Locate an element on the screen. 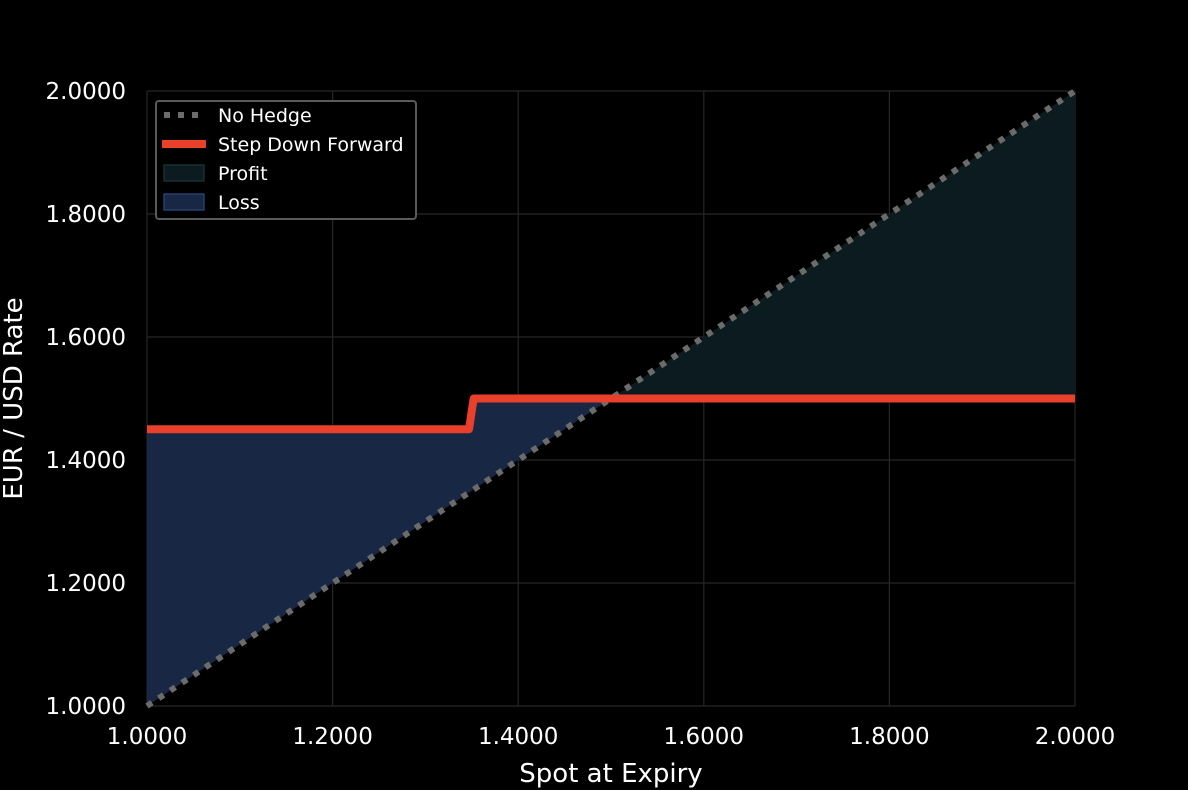  legend-swatch-loss is located at coordinates (184, 202).